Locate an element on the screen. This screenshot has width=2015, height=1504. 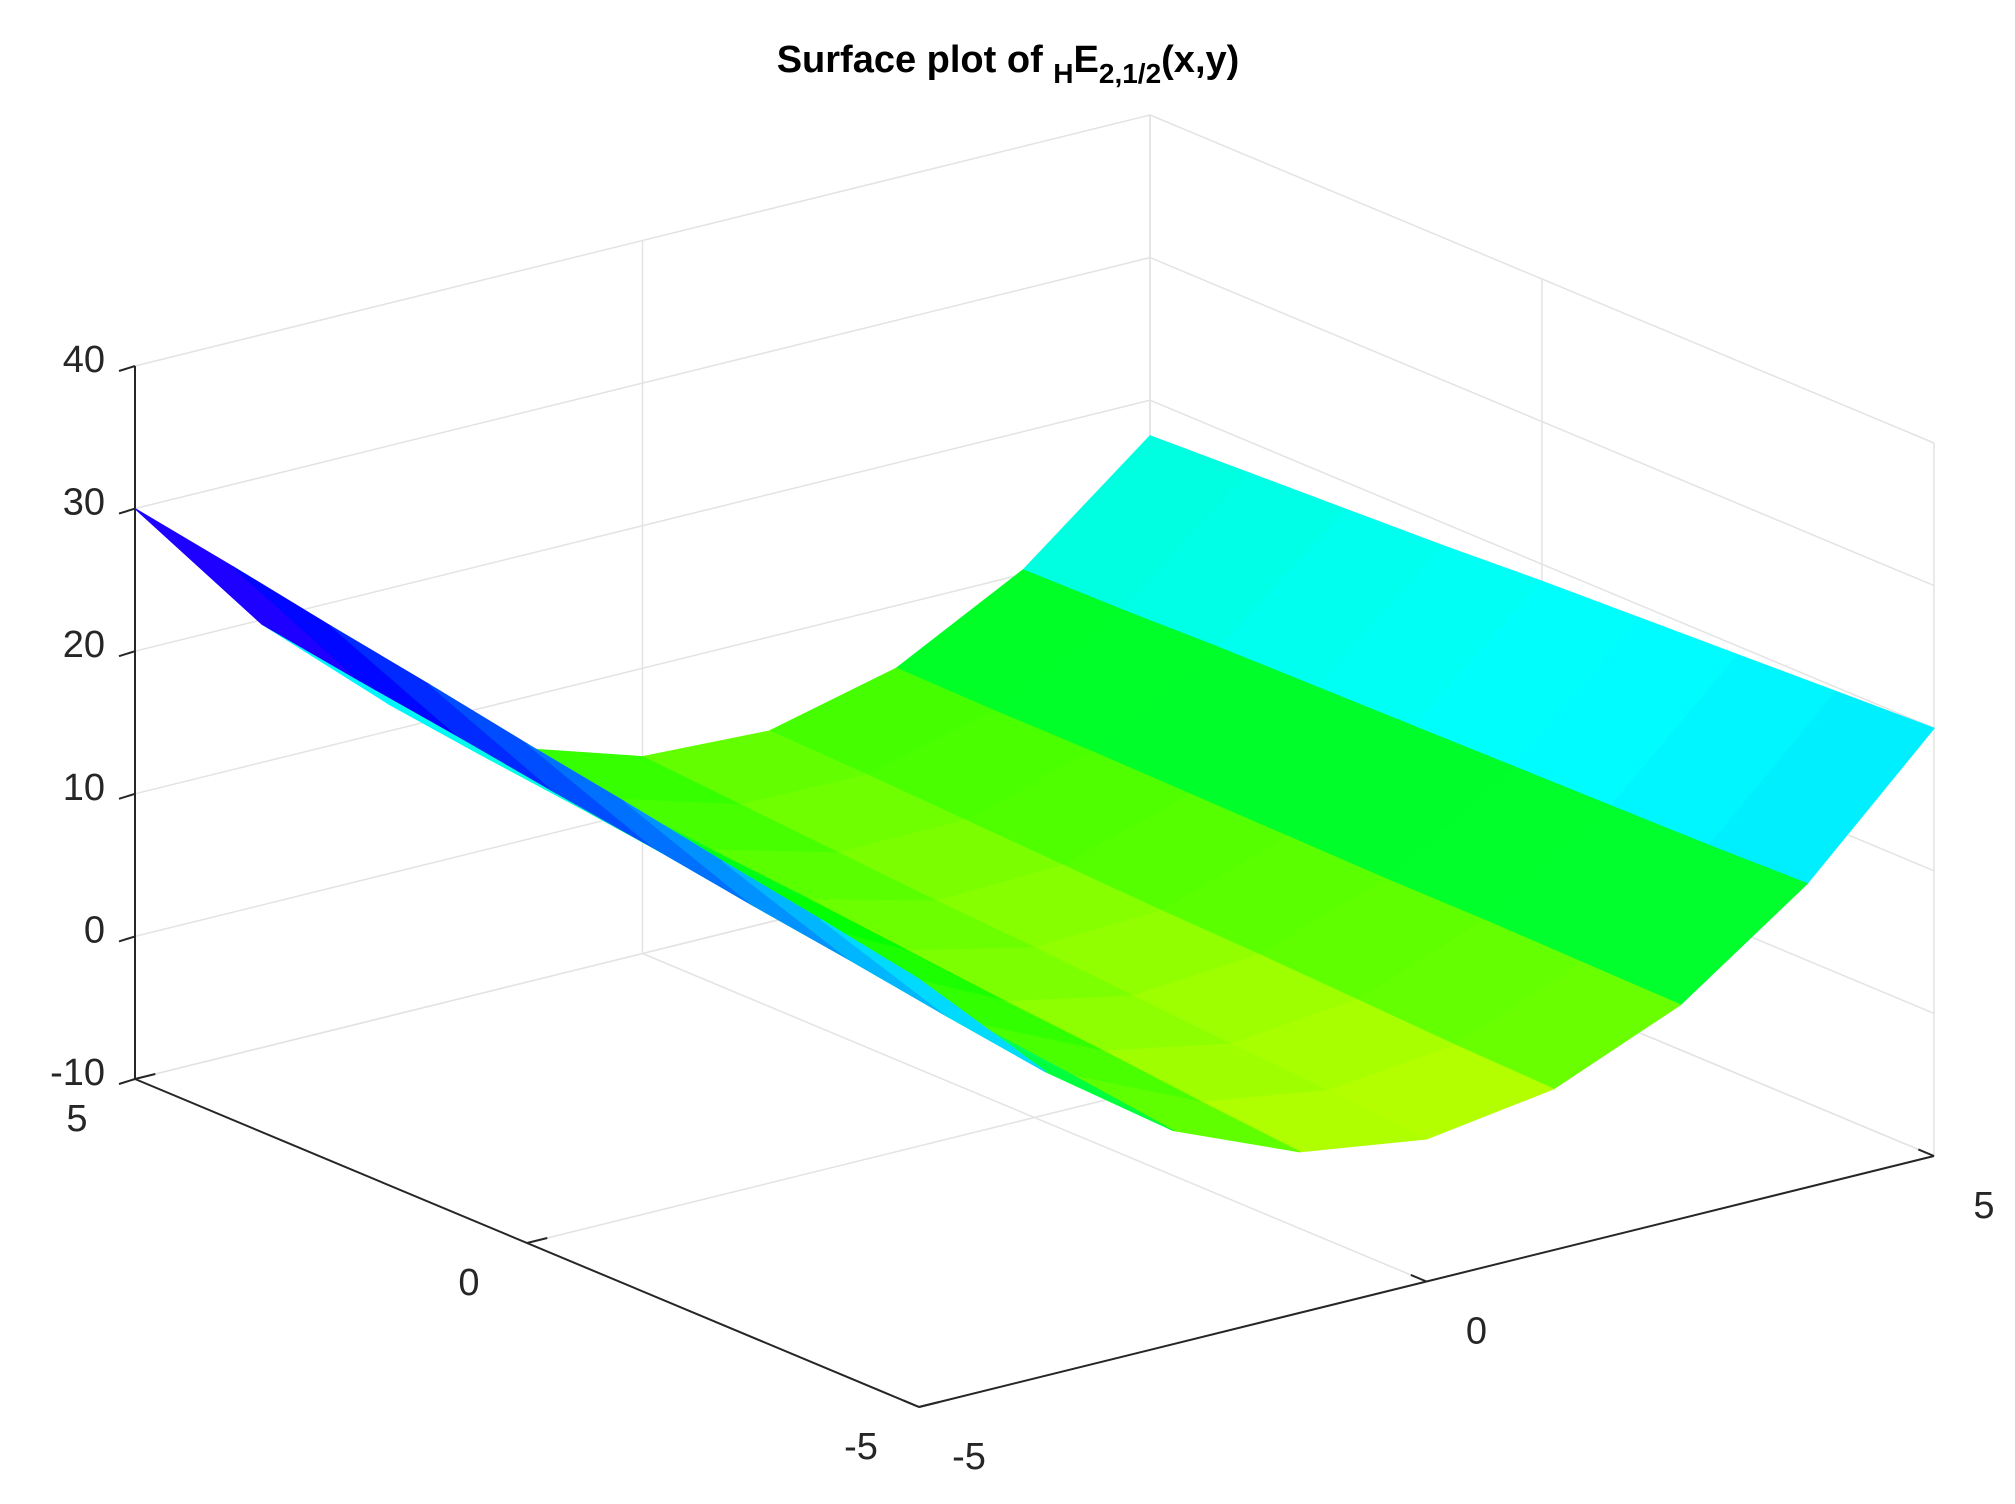
title-presub: H is located at coordinates (1063, 73).